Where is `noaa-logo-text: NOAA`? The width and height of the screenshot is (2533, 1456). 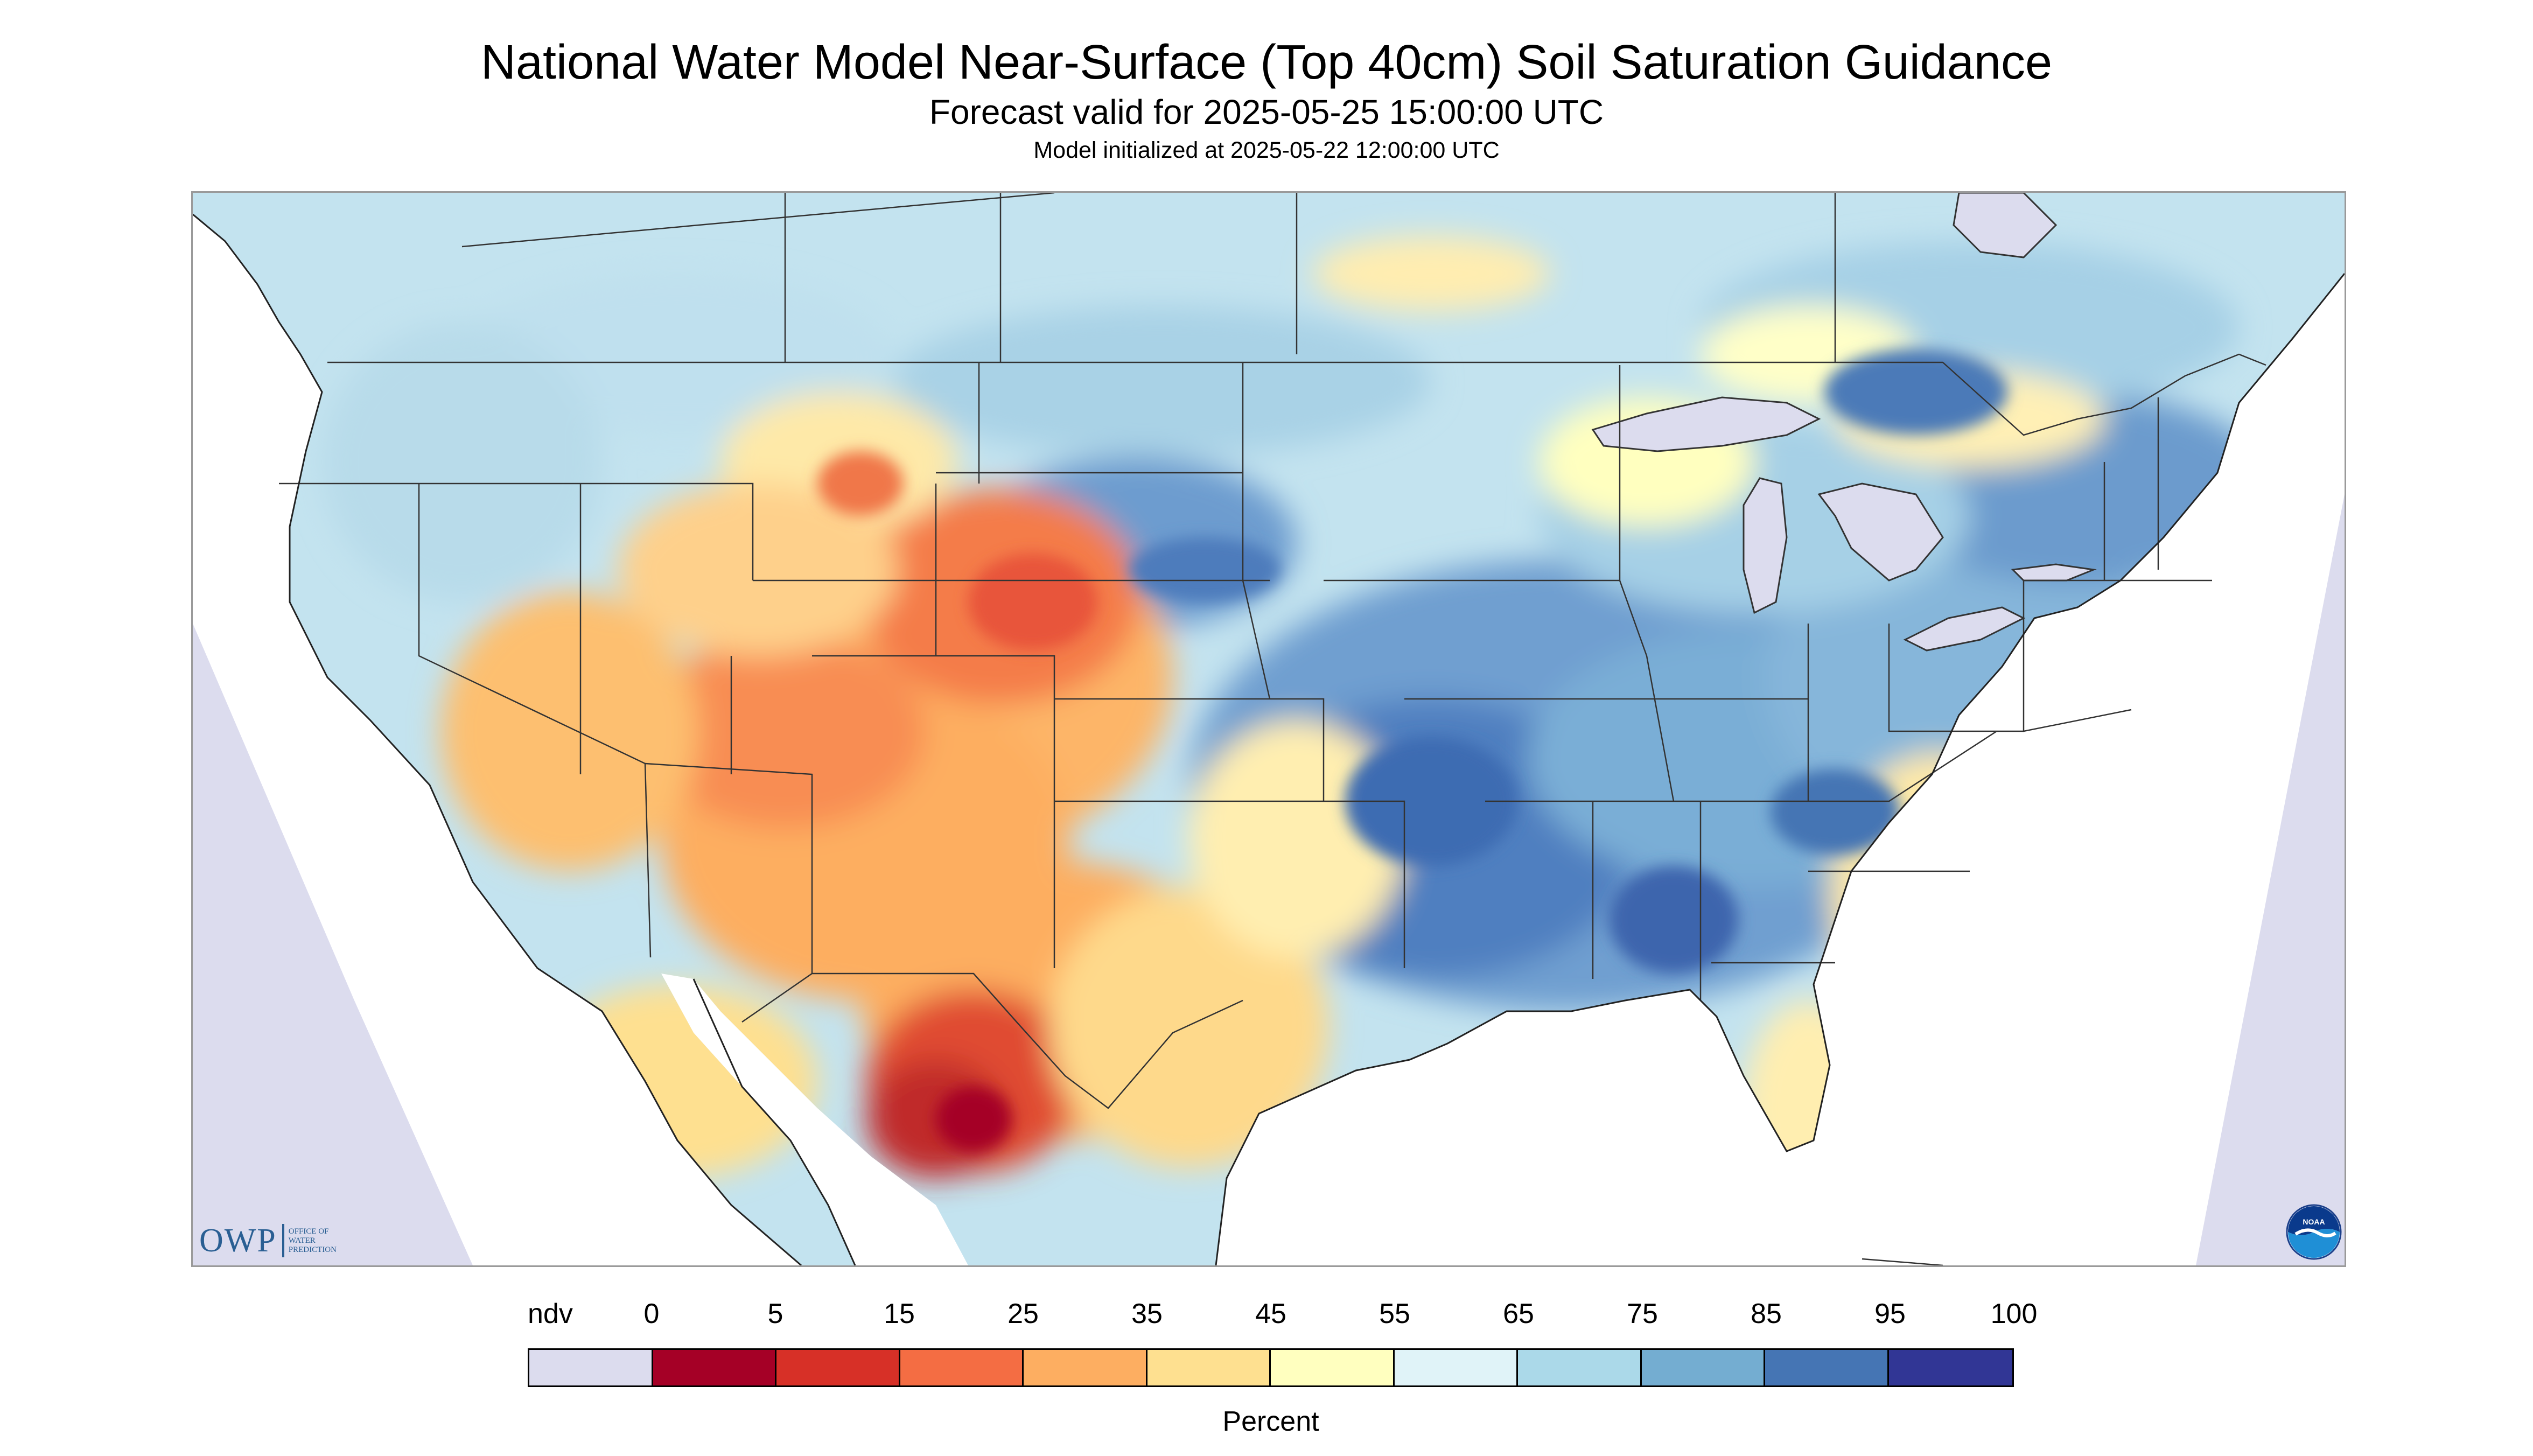
noaa-logo-text: NOAA is located at coordinates (2314, 1221).